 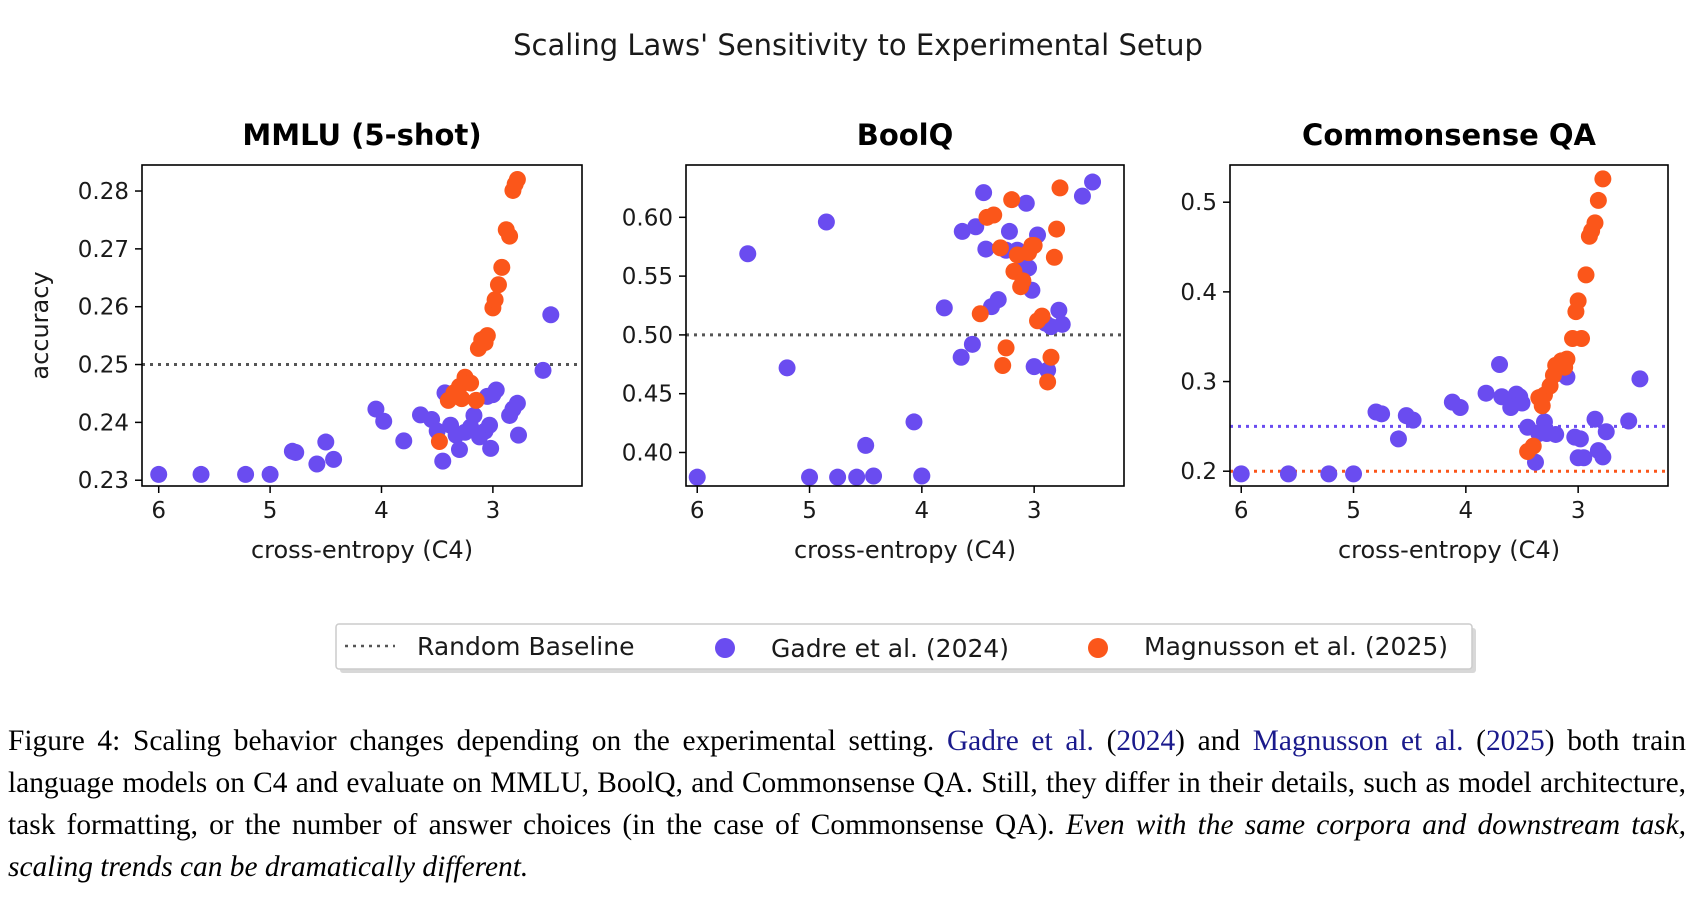 What do you see at coordinates (1449, 135) in the screenshot?
I see `chart-title: Commonsense QA` at bounding box center [1449, 135].